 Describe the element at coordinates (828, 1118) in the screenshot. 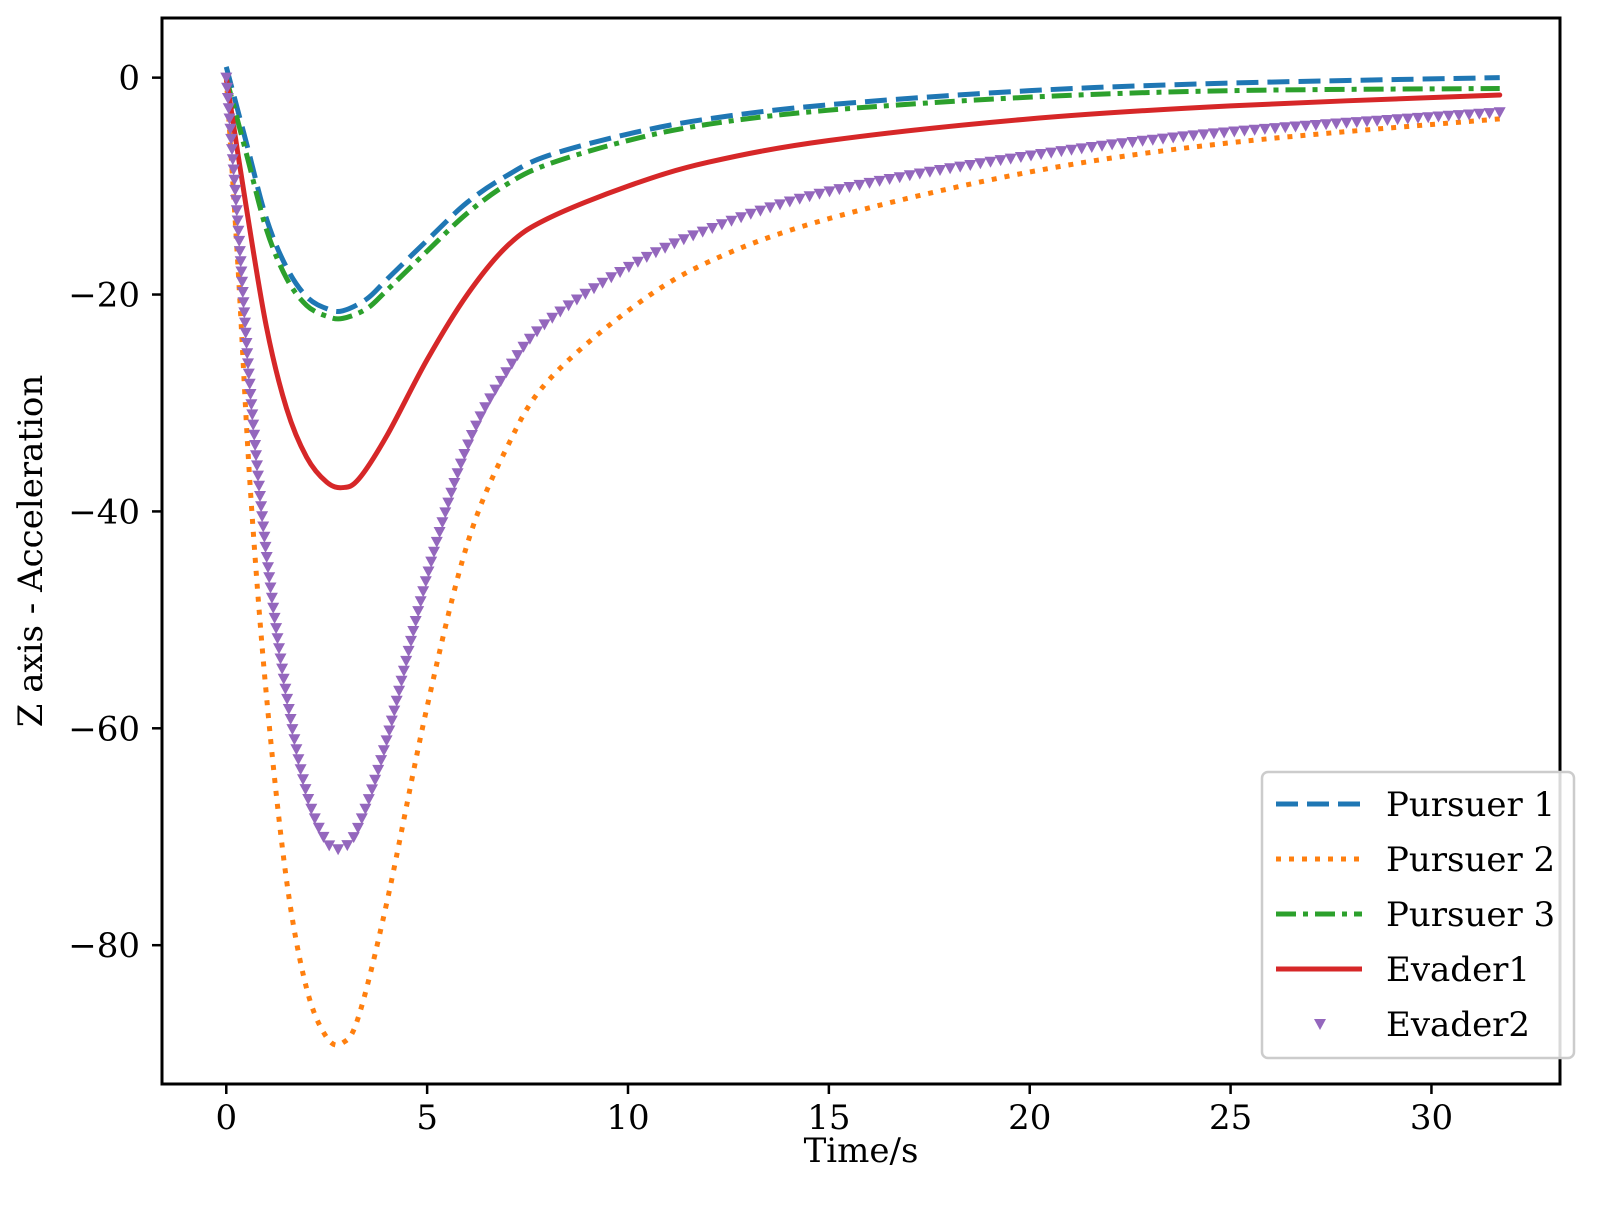

I see `x-tick-label: 15` at that location.